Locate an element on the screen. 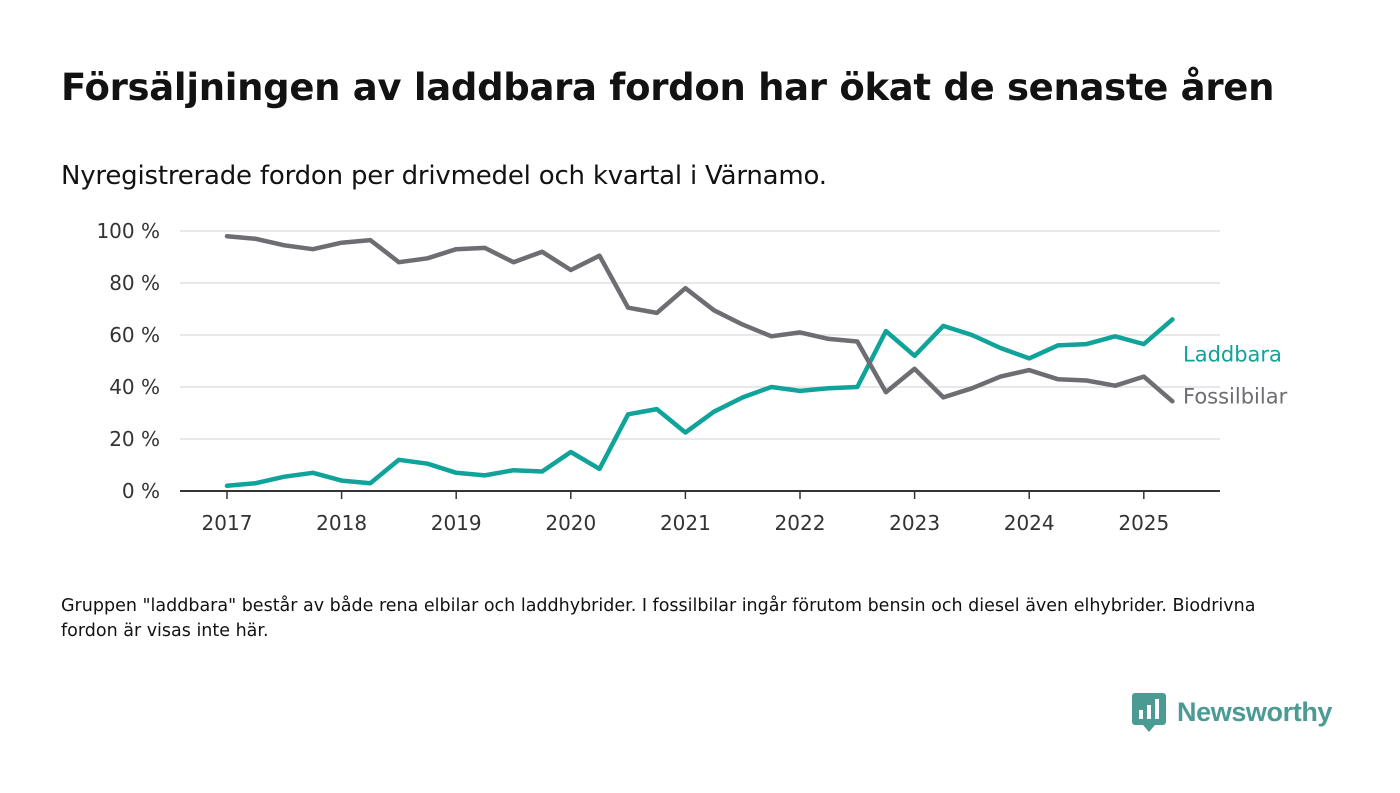  series-line-fossilbilar is located at coordinates (699, 318).